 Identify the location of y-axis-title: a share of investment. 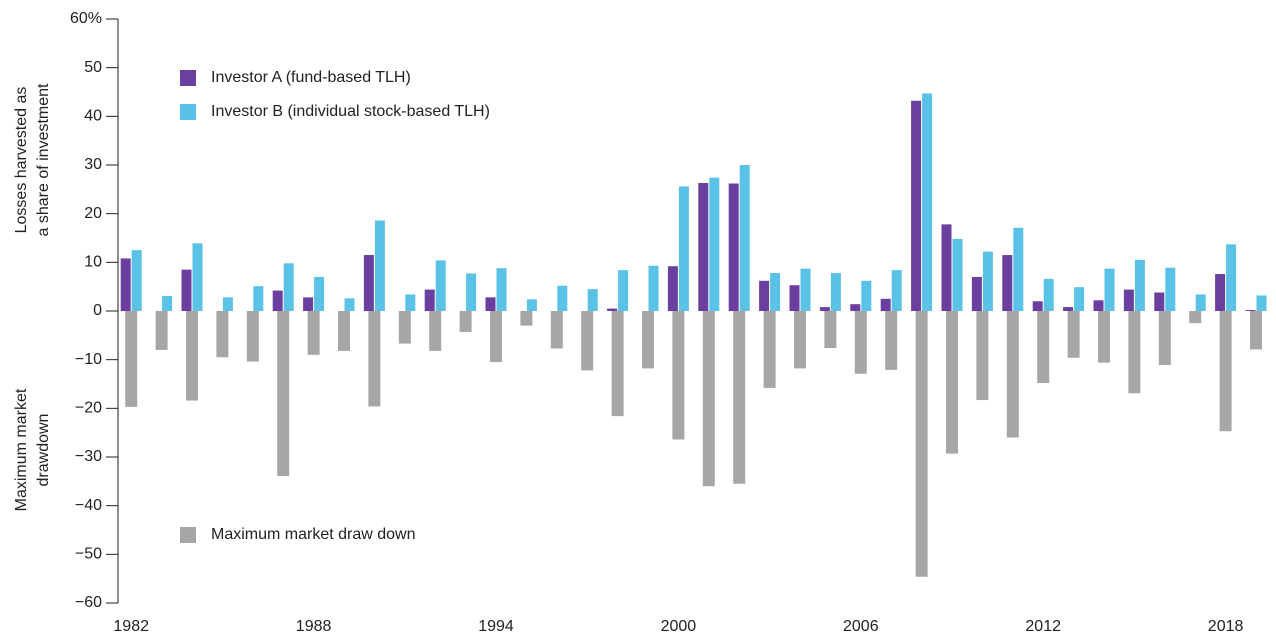
(43, 160).